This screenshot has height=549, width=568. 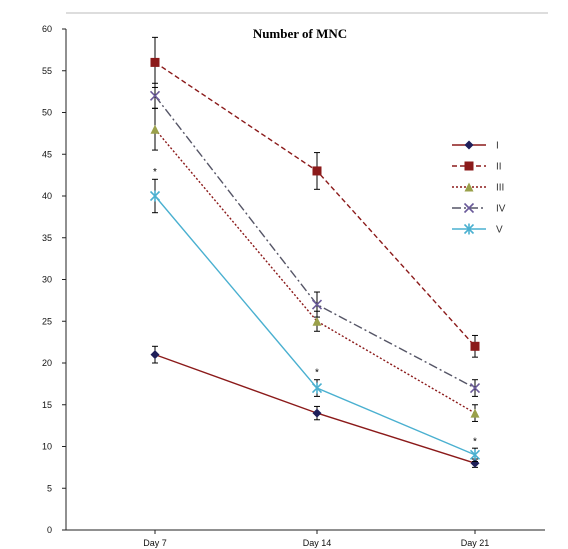 What do you see at coordinates (47, 238) in the screenshot?
I see `y-tick-label: 35` at bounding box center [47, 238].